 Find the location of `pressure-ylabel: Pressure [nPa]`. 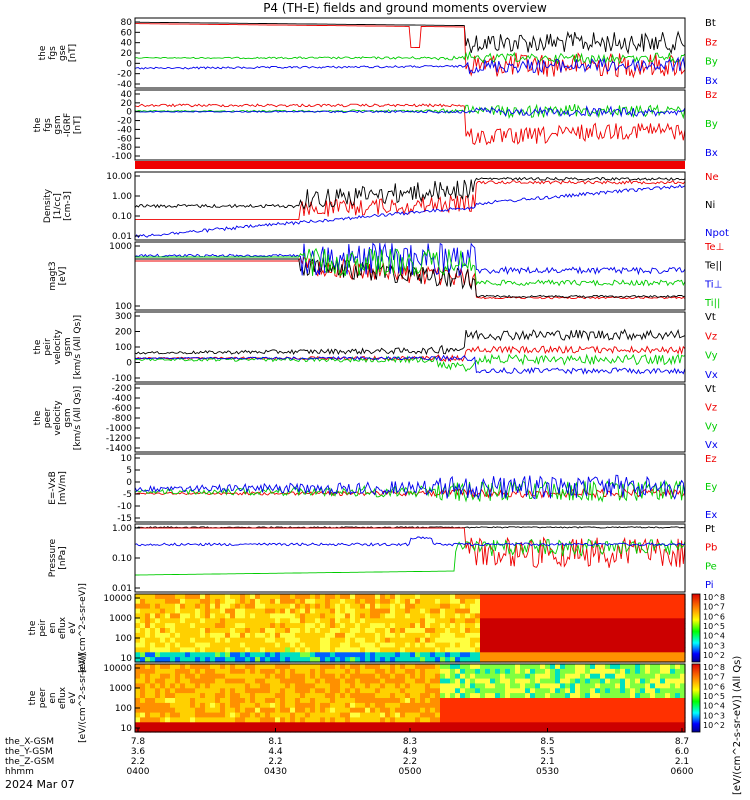

pressure-ylabel: Pressure [nPa] is located at coordinates (58, 557).